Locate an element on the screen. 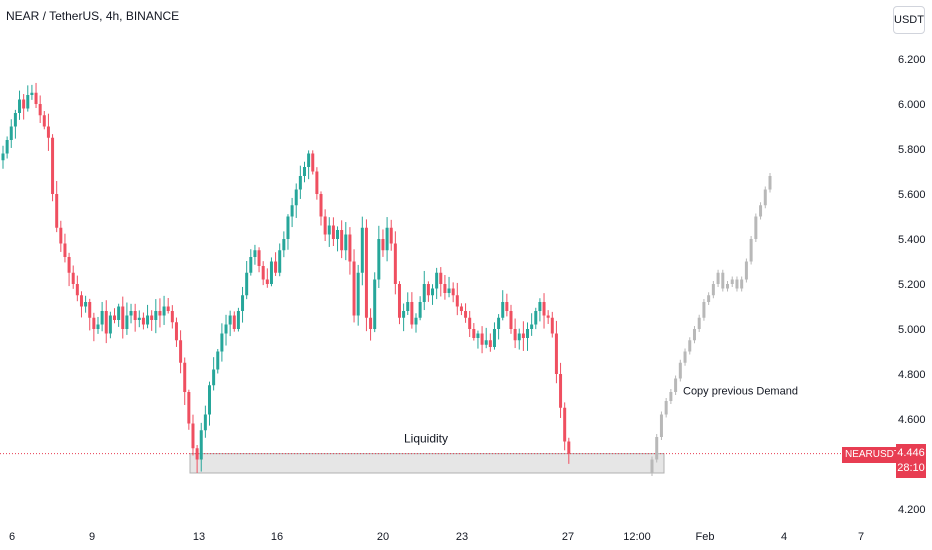 The width and height of the screenshot is (932, 550). price-tick-label: 4.800 is located at coordinates (912, 375).